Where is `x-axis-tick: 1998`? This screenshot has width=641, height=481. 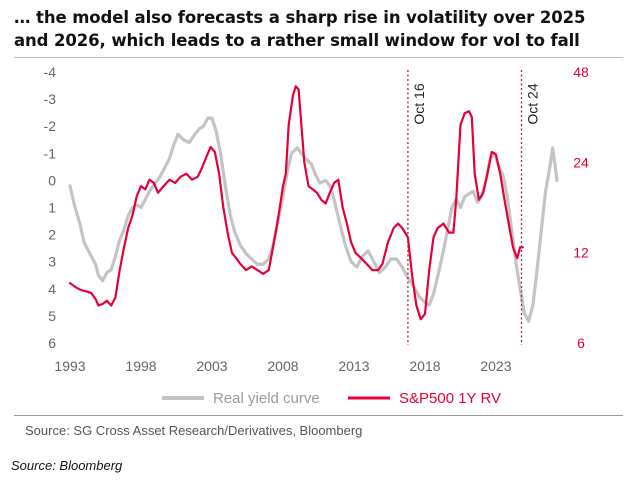 x-axis-tick: 1998 is located at coordinates (140, 366).